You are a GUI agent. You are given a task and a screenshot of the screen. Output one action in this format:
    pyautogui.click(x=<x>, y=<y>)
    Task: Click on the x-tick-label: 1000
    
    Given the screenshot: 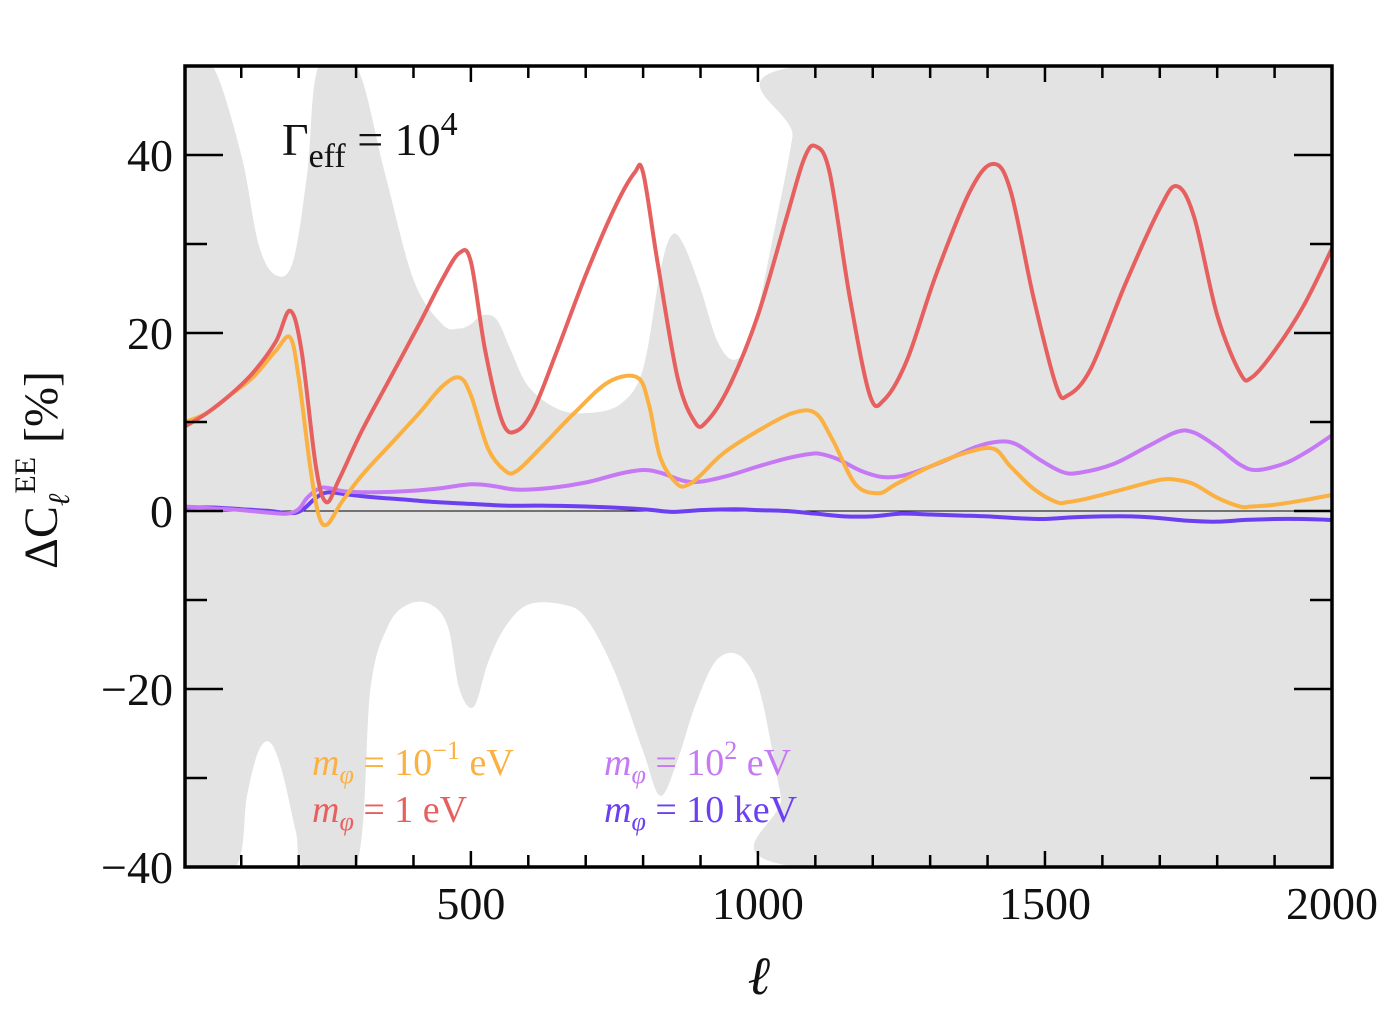 What is the action you would take?
    pyautogui.click(x=758, y=903)
    